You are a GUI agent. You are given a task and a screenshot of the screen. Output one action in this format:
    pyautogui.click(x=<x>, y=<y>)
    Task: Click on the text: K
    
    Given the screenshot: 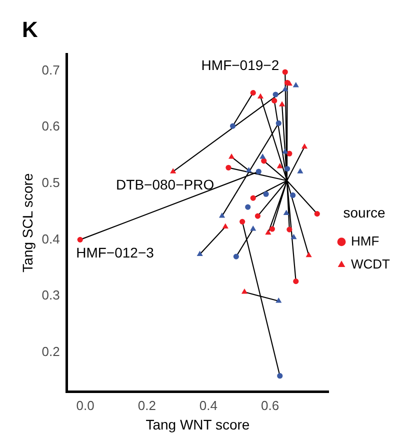 What is the action you would take?
    pyautogui.click(x=30, y=29)
    